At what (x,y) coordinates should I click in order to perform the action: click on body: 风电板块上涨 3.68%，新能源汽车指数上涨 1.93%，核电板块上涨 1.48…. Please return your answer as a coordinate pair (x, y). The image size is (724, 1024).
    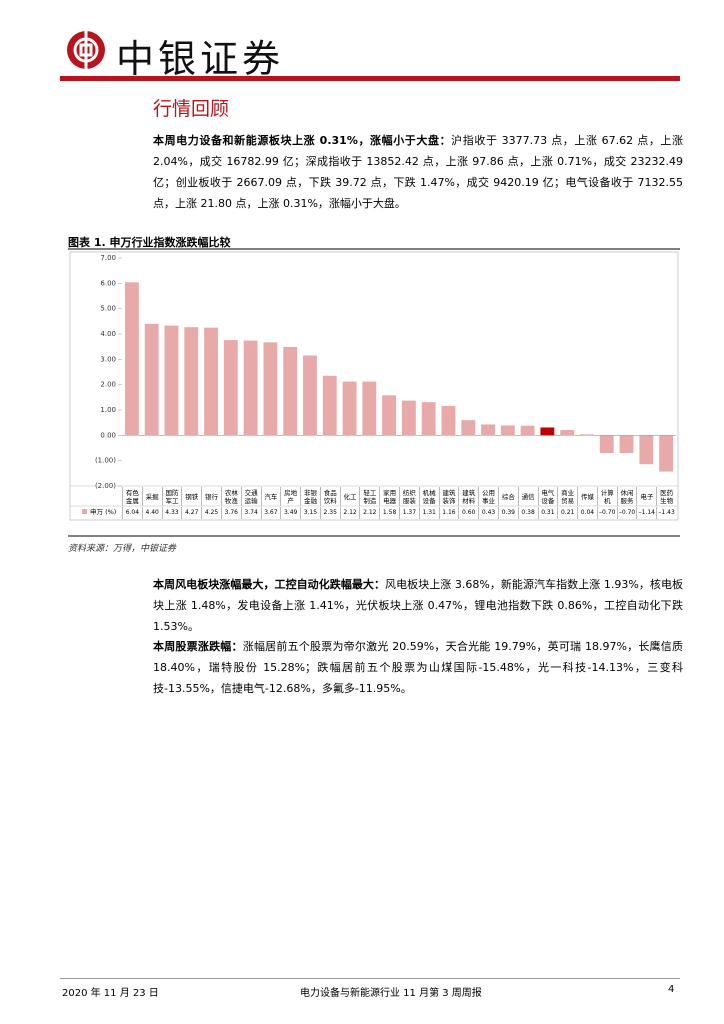
    Looking at the image, I should click on (418, 605).